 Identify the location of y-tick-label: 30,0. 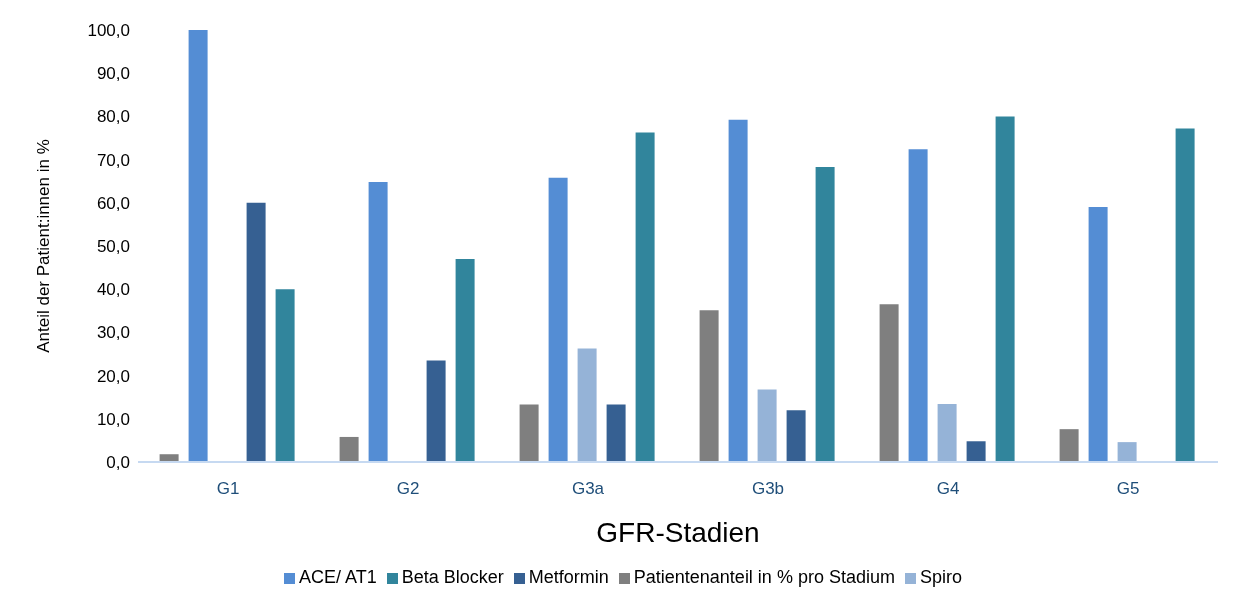
(113, 333).